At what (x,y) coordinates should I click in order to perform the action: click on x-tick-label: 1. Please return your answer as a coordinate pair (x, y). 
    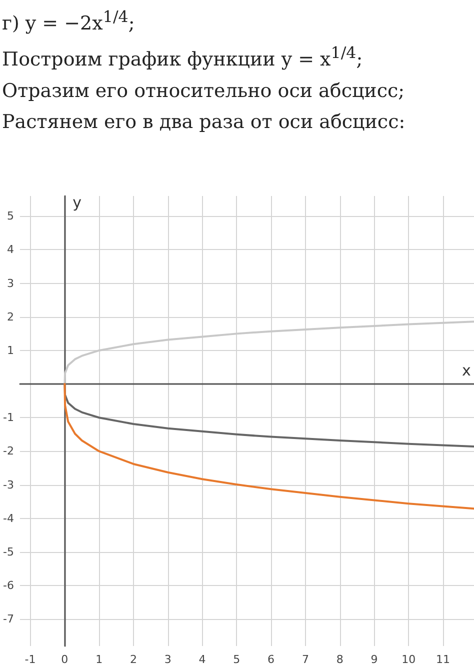
    Looking at the image, I should click on (99, 659).